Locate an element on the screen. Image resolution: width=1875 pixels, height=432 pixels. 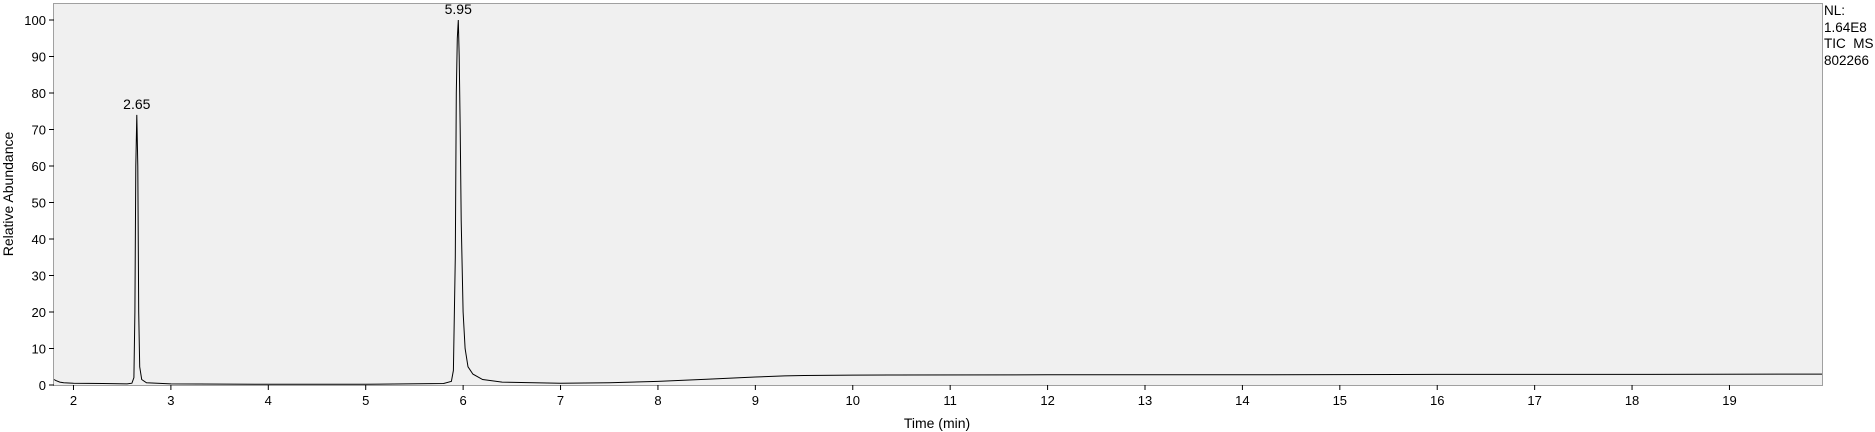
y-tick-label: 0 is located at coordinates (42, 385).